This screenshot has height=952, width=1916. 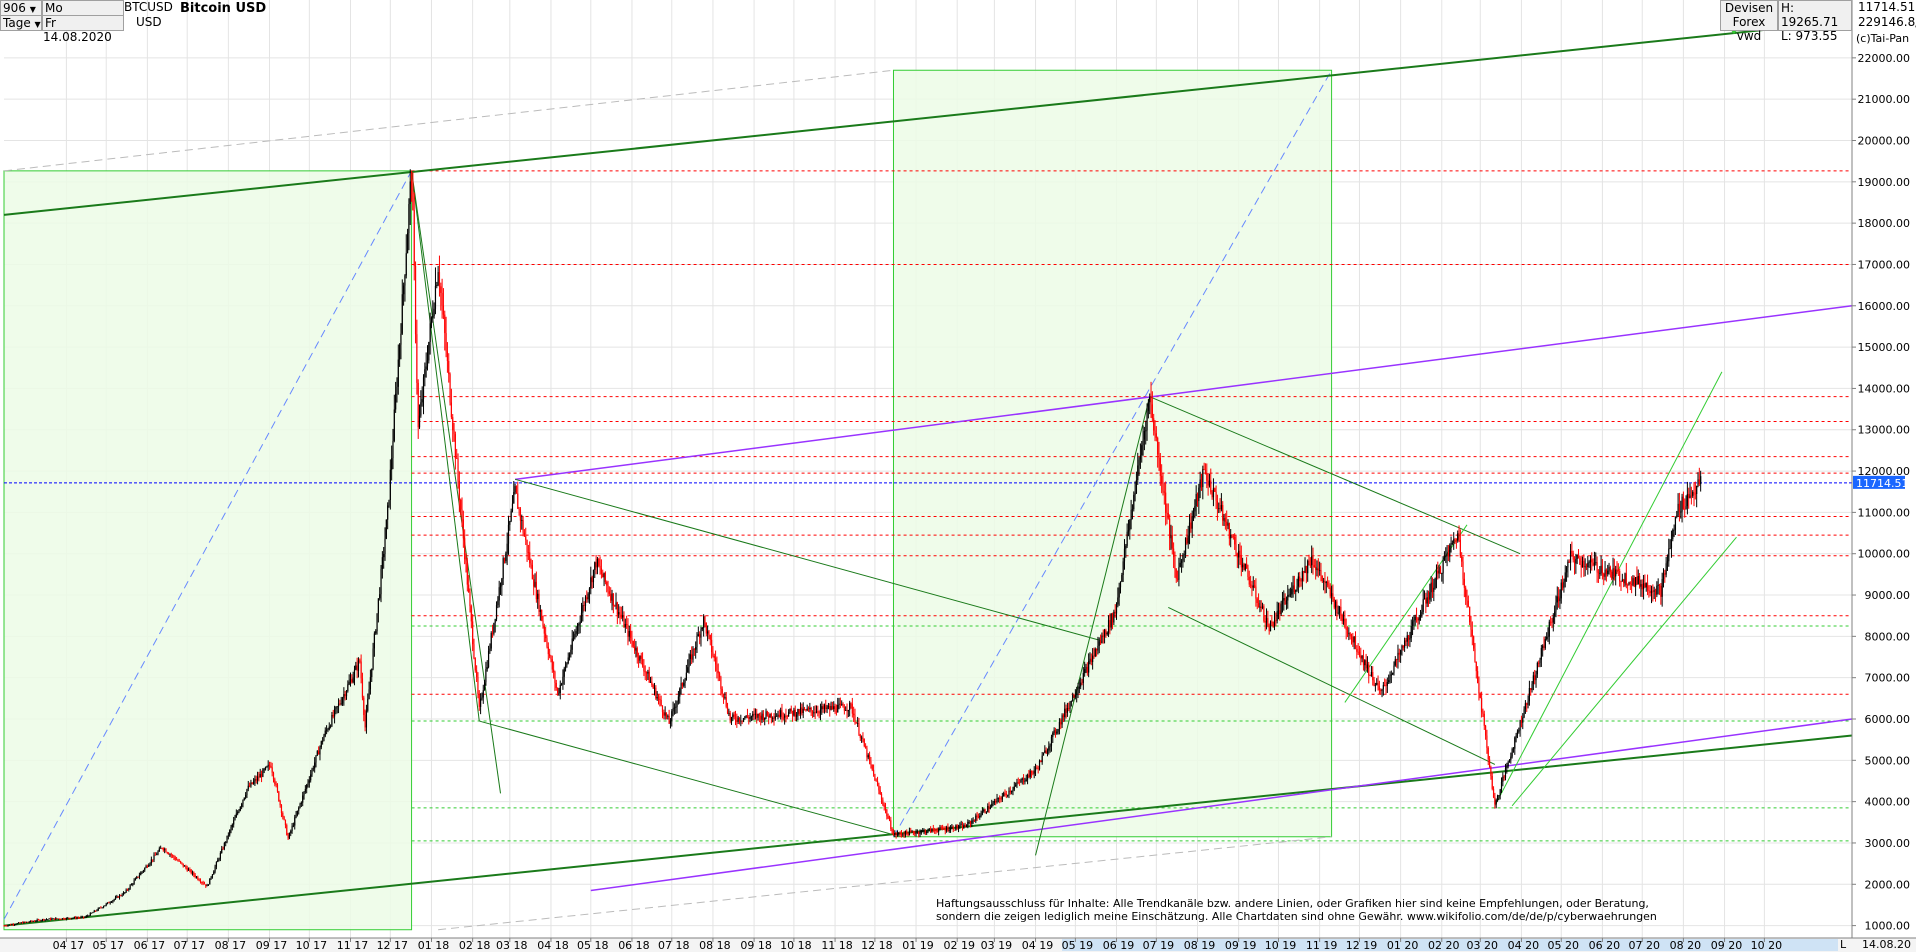 What do you see at coordinates (1624, 671) in the screenshot?
I see `trendline` at bounding box center [1624, 671].